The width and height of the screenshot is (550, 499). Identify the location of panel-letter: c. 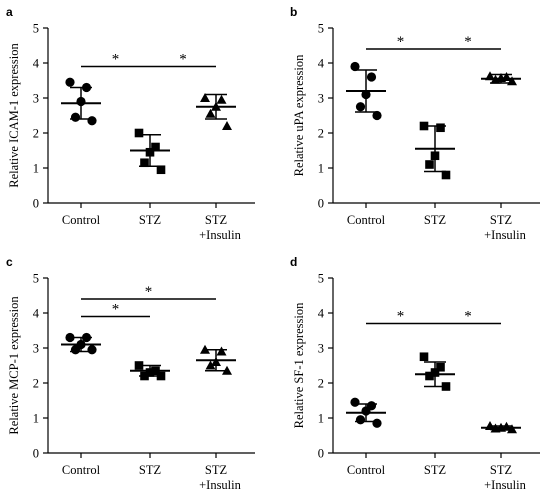
(9, 262).